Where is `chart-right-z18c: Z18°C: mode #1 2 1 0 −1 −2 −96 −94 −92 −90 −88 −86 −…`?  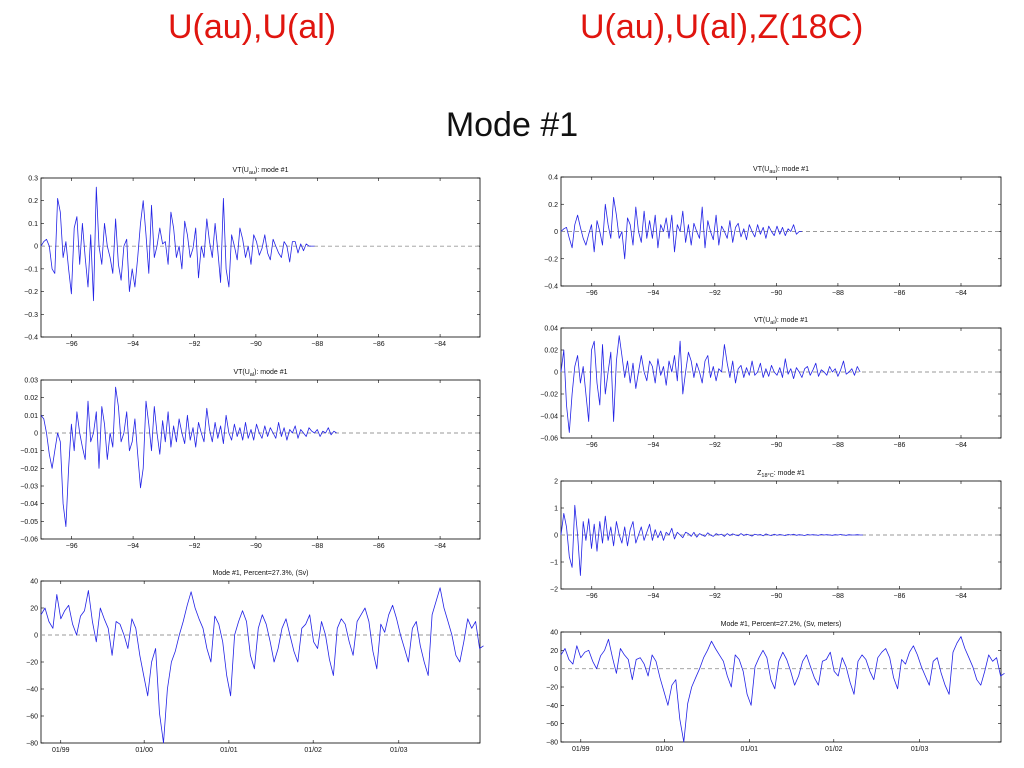 chart-right-z18c: Z18°C: mode #1 2 1 0 −1 −2 −96 −94 −92 −90 −88 −86 −… is located at coordinates (776, 535).